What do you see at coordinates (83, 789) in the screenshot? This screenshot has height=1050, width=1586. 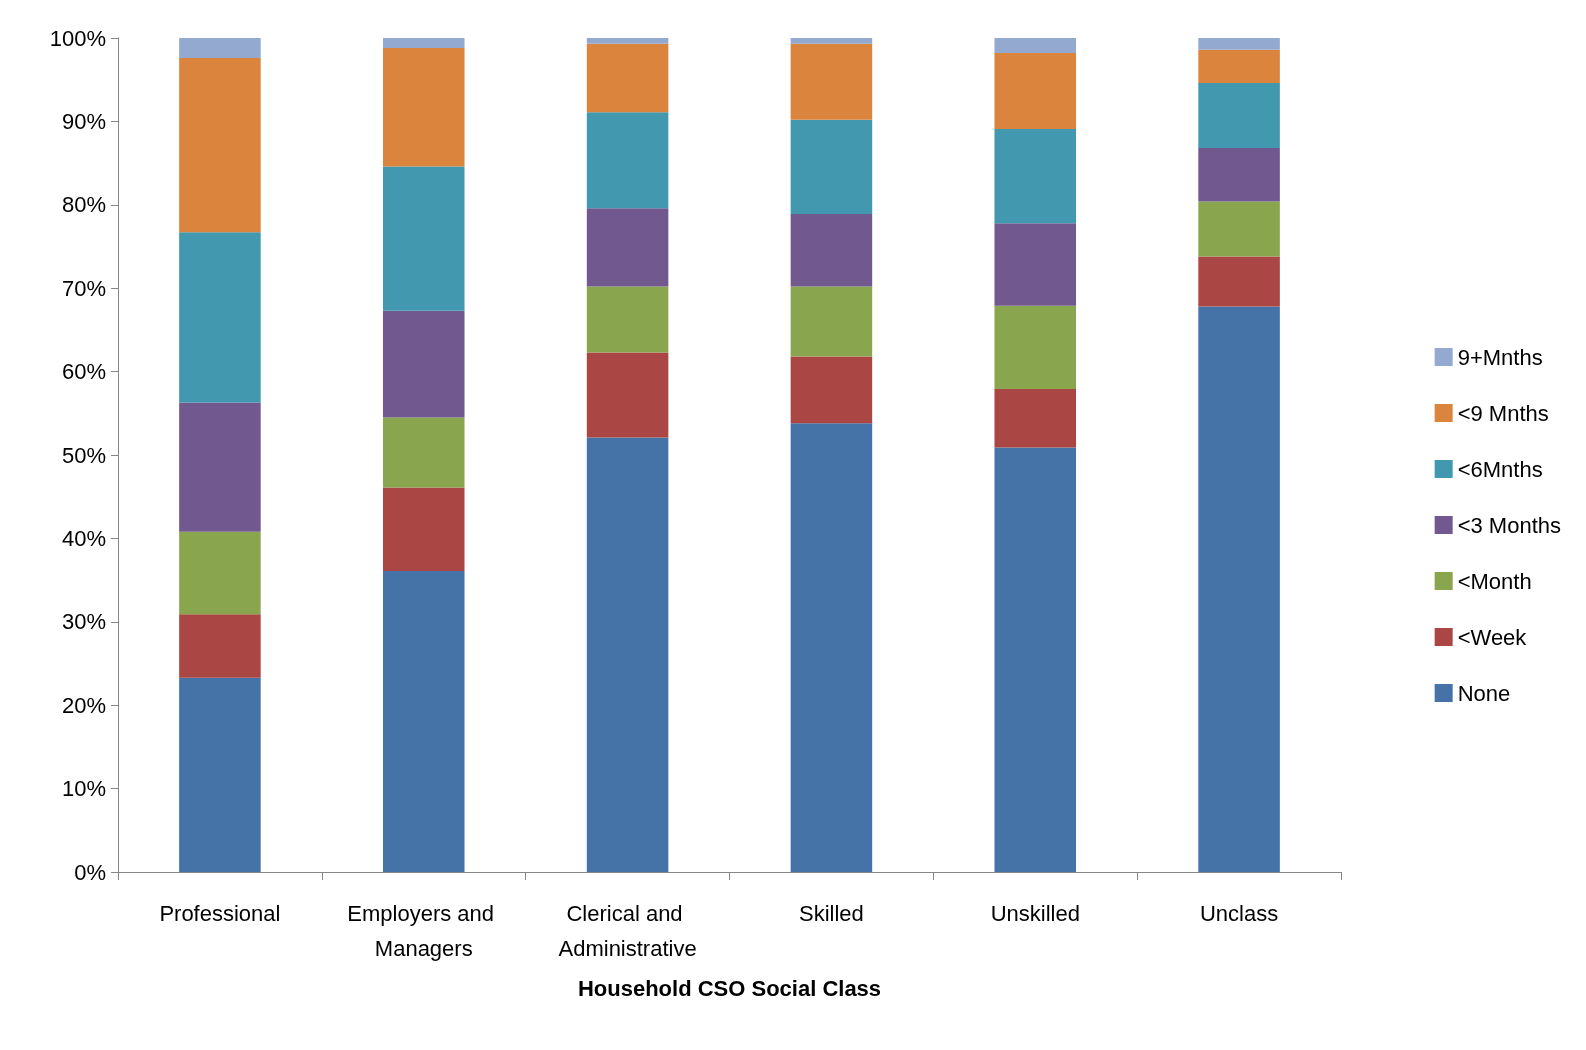 I see `y-tick-label: 10%` at bounding box center [83, 789].